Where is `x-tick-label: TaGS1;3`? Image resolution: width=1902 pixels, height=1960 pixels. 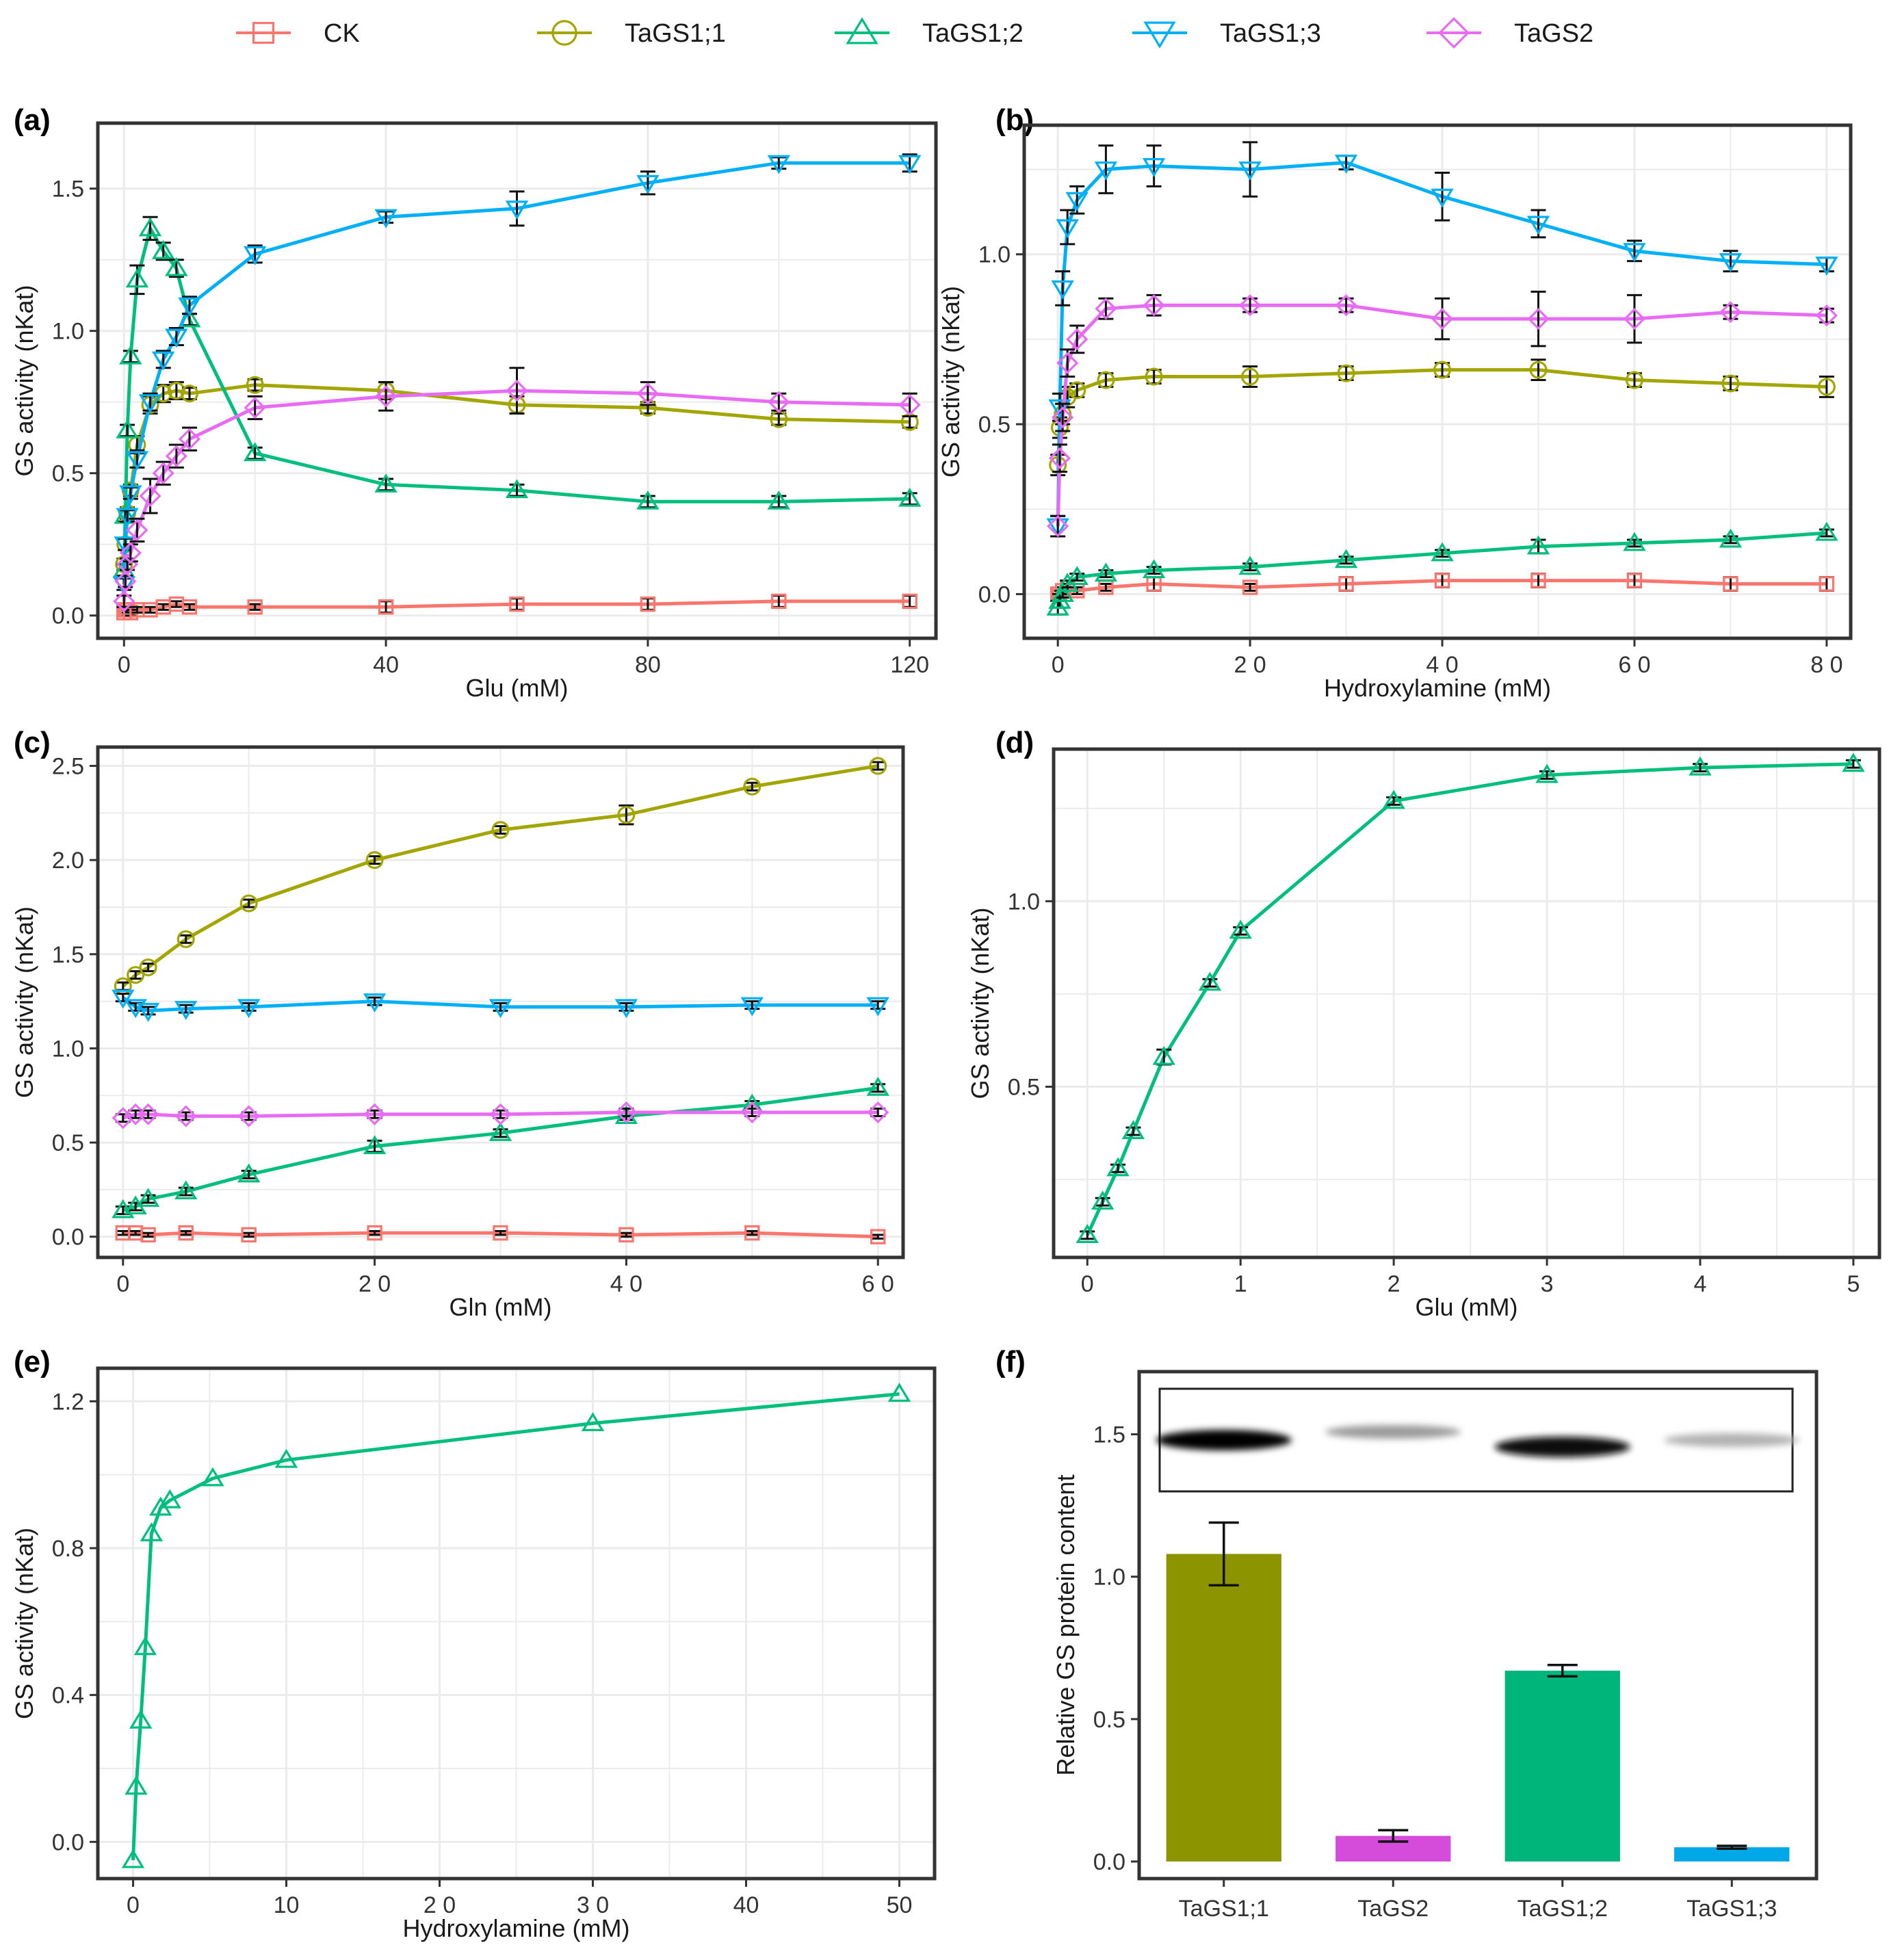 x-tick-label: TaGS1;3 is located at coordinates (1732, 1909).